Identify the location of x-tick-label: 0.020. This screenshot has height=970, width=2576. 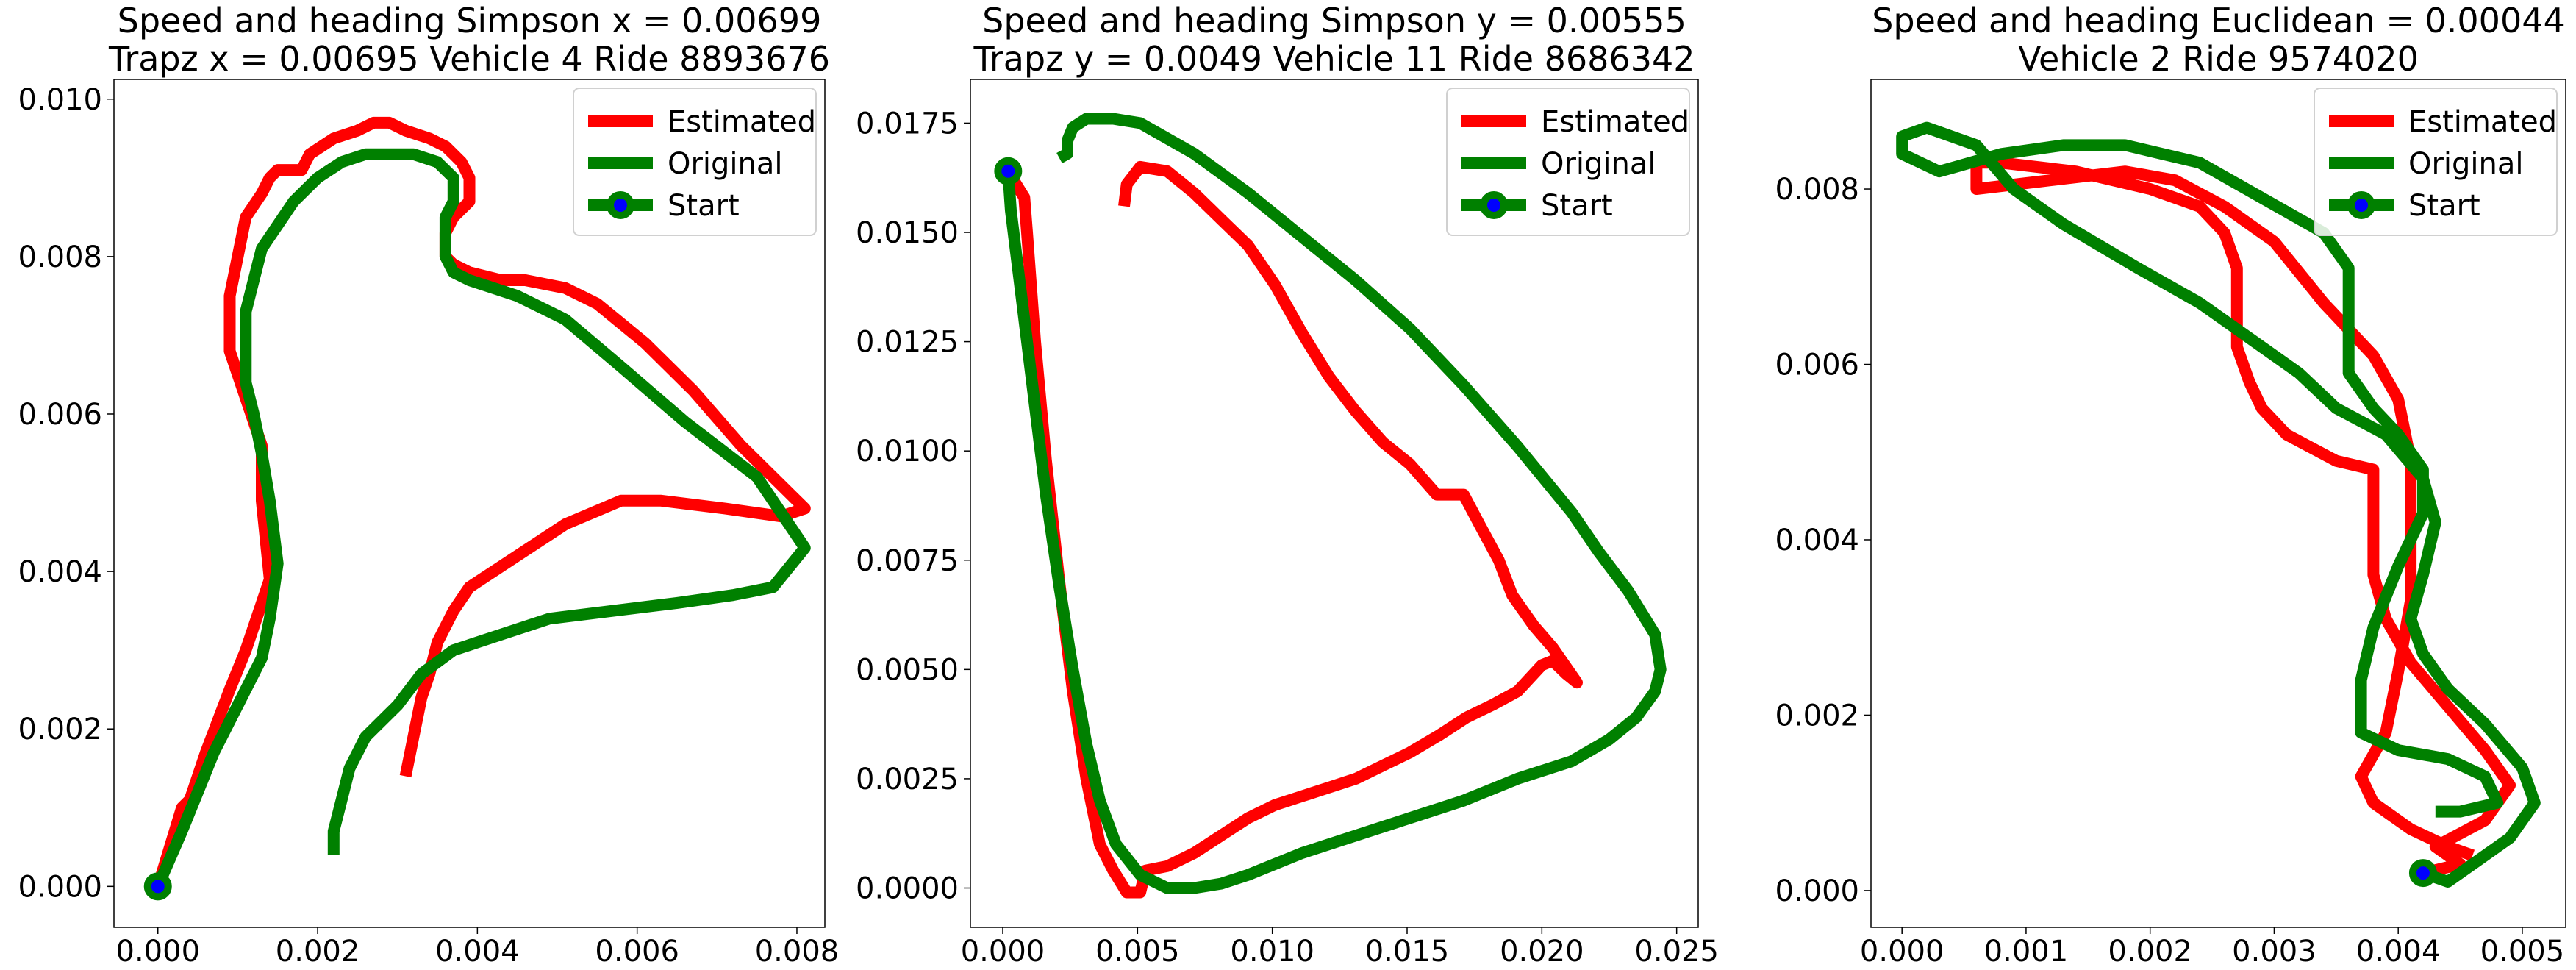
(1542, 952).